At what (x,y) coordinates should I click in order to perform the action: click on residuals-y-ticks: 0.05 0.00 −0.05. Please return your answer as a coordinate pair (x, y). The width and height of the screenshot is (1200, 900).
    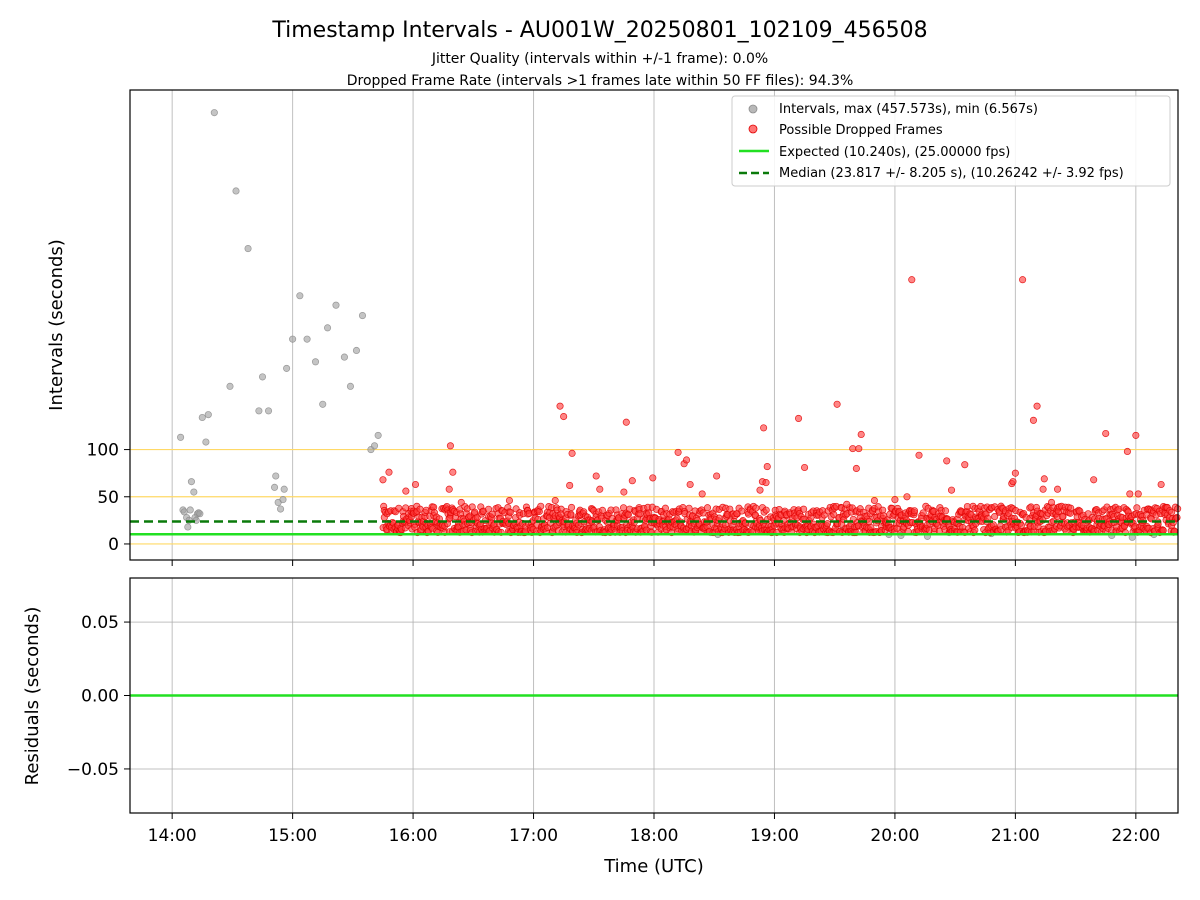
    Looking at the image, I should click on (98, 696).